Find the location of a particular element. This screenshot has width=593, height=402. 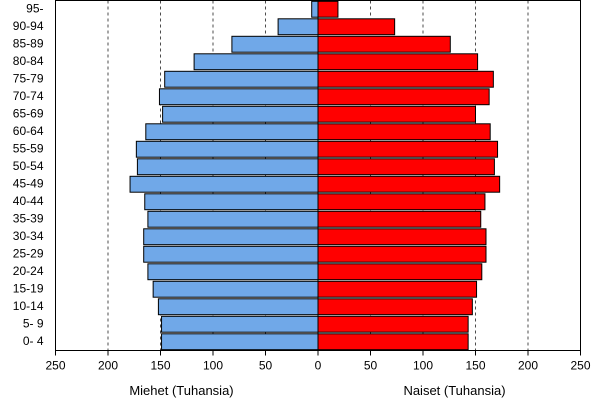

y-tick-label: 5- 9 is located at coordinates (33, 323).